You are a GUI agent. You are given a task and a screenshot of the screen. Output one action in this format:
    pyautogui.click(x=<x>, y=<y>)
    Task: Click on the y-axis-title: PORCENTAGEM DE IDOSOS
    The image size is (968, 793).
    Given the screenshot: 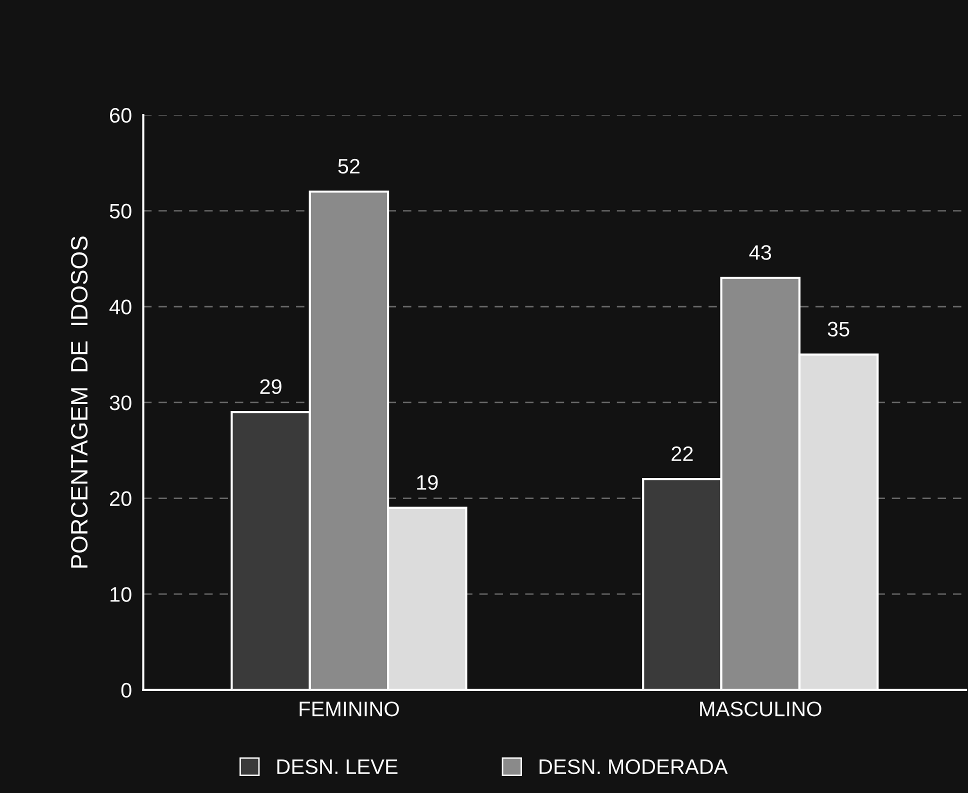 What is the action you would take?
    pyautogui.click(x=79, y=402)
    